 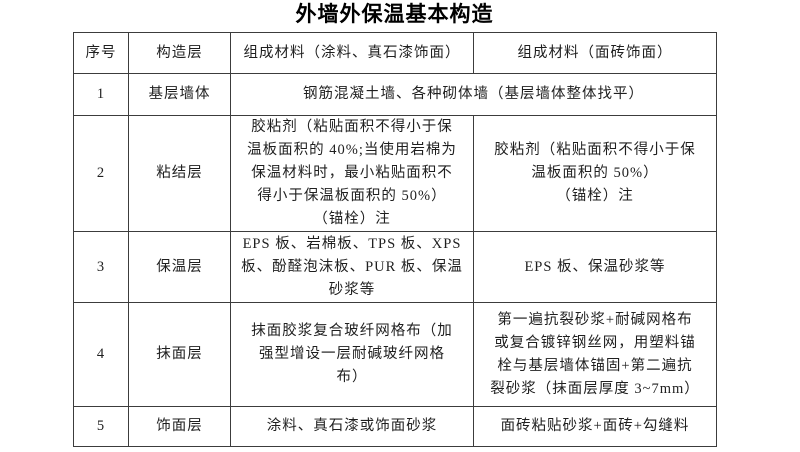 I want to click on table-row: 5 饰面层 涂料、真石漆或饰面砂浆 面砖粘贴砂浆+面砖+勾缝料, so click(x=395, y=426).